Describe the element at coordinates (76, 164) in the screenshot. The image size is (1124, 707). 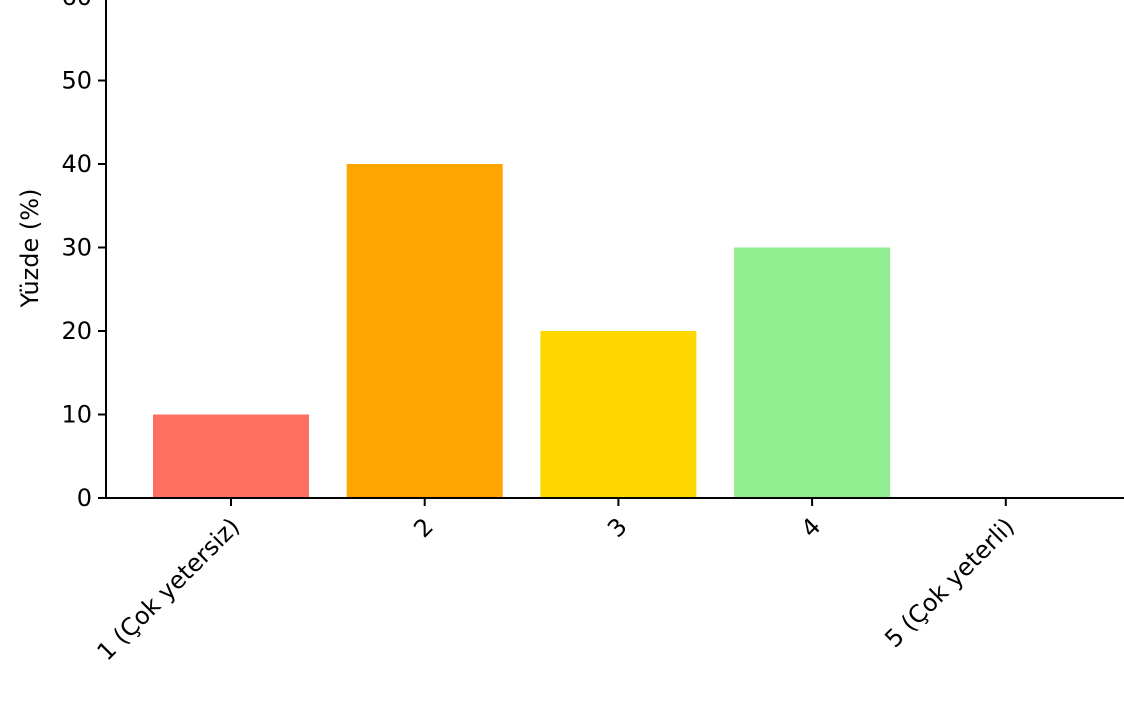
I see `y-tick-label: 40` at that location.